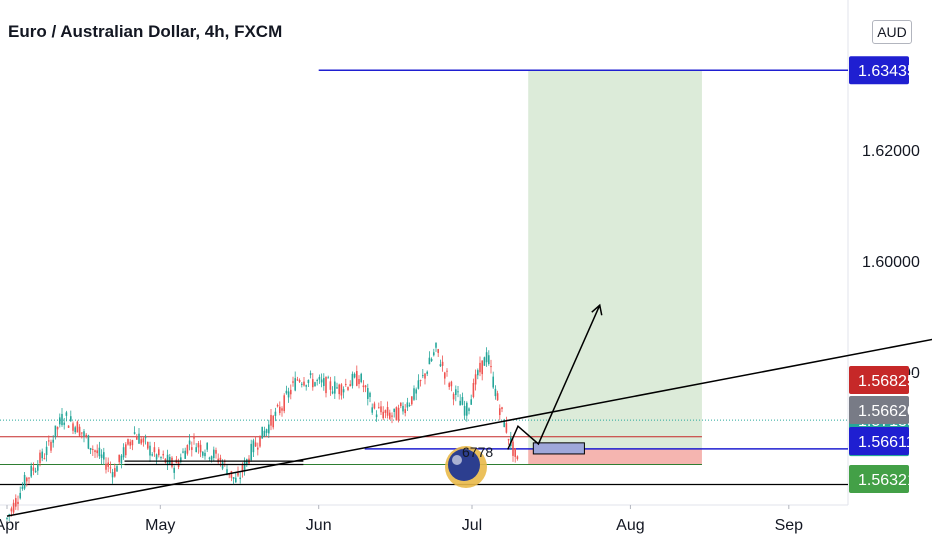  Describe the element at coordinates (160, 525) in the screenshot. I see `x-tick-label: May` at that location.